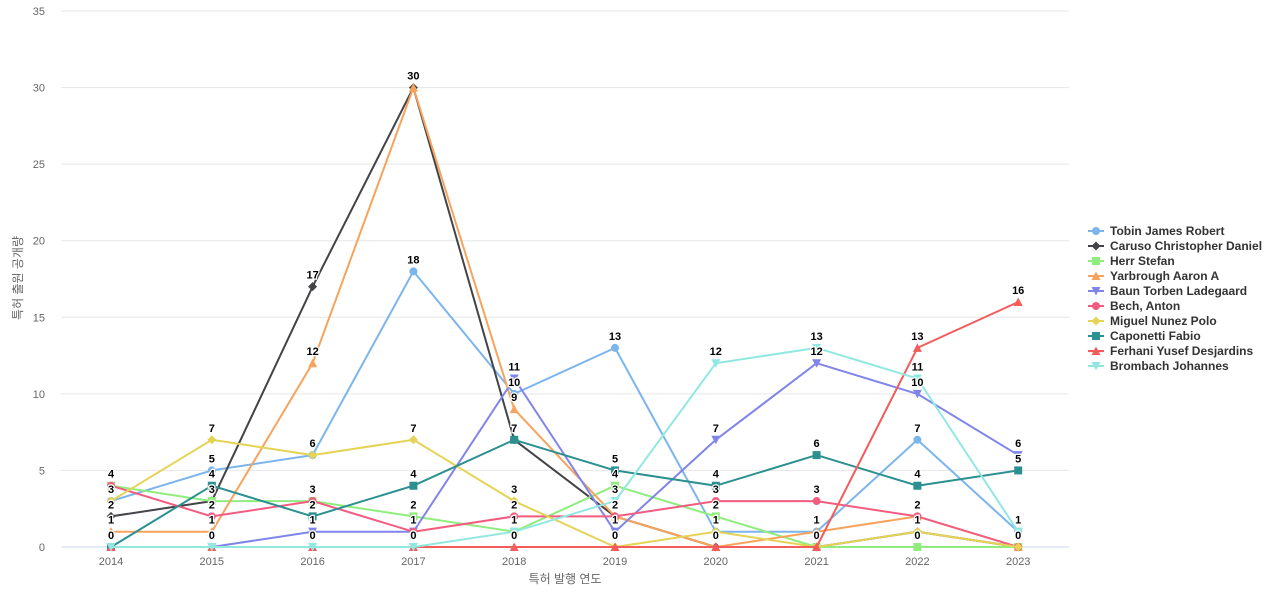  What do you see at coordinates (111, 475) in the screenshot?
I see `data-label: 4` at bounding box center [111, 475].